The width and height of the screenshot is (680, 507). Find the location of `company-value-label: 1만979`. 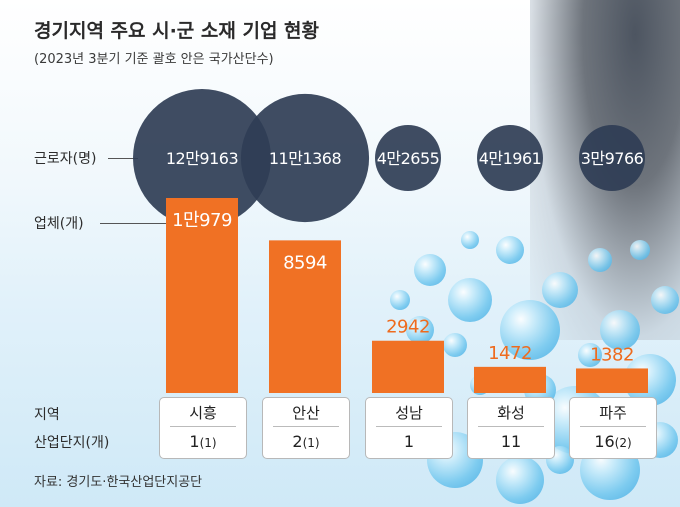

company-value-label: 1만979 is located at coordinates (202, 220).